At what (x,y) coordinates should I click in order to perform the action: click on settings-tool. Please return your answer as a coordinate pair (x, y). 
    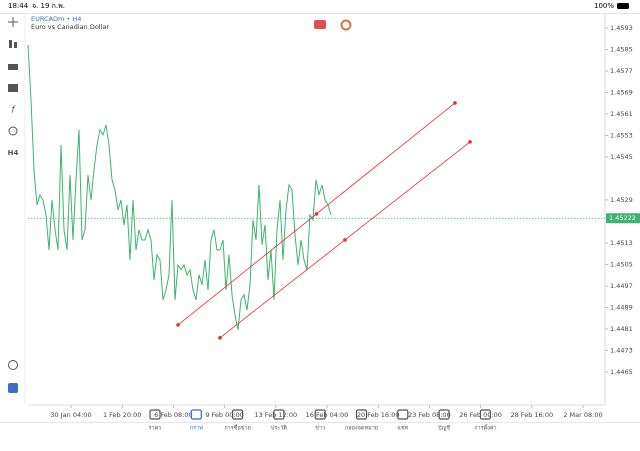
    Looking at the image, I should click on (13, 88).